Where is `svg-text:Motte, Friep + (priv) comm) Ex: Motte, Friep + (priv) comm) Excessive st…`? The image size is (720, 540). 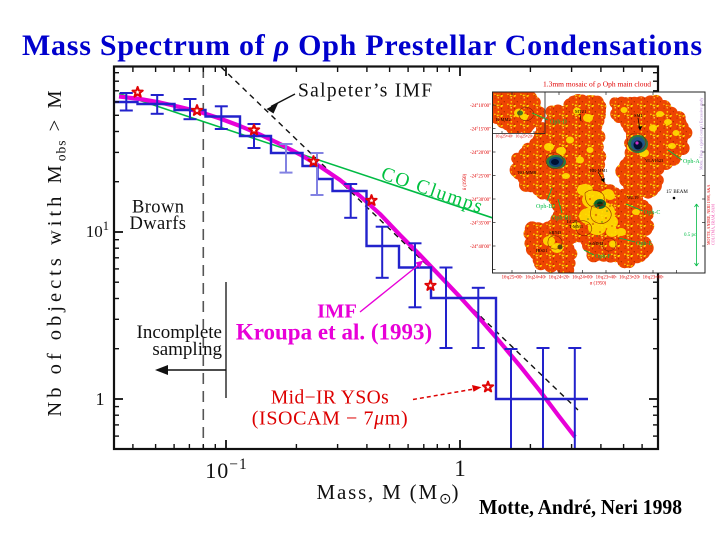
svg-text:Motte, Friep + (priv) comm) Ex: Motte, Friep + (priv) comm) Excessive st… is located at coordinates (702, 134).